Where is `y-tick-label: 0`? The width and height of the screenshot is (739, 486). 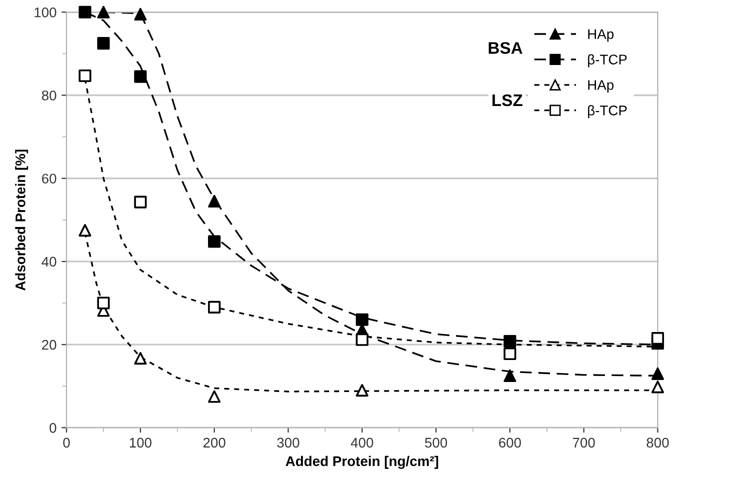 y-tick-label: 0 is located at coordinates (53, 428).